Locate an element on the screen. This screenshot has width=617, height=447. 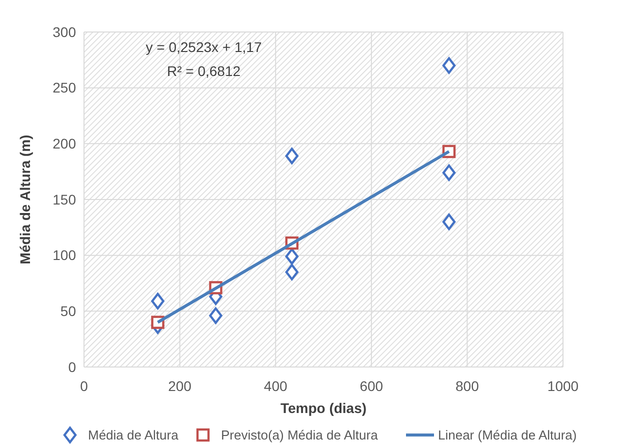
x-axis-title: Tempo (dias) is located at coordinates (323, 408).